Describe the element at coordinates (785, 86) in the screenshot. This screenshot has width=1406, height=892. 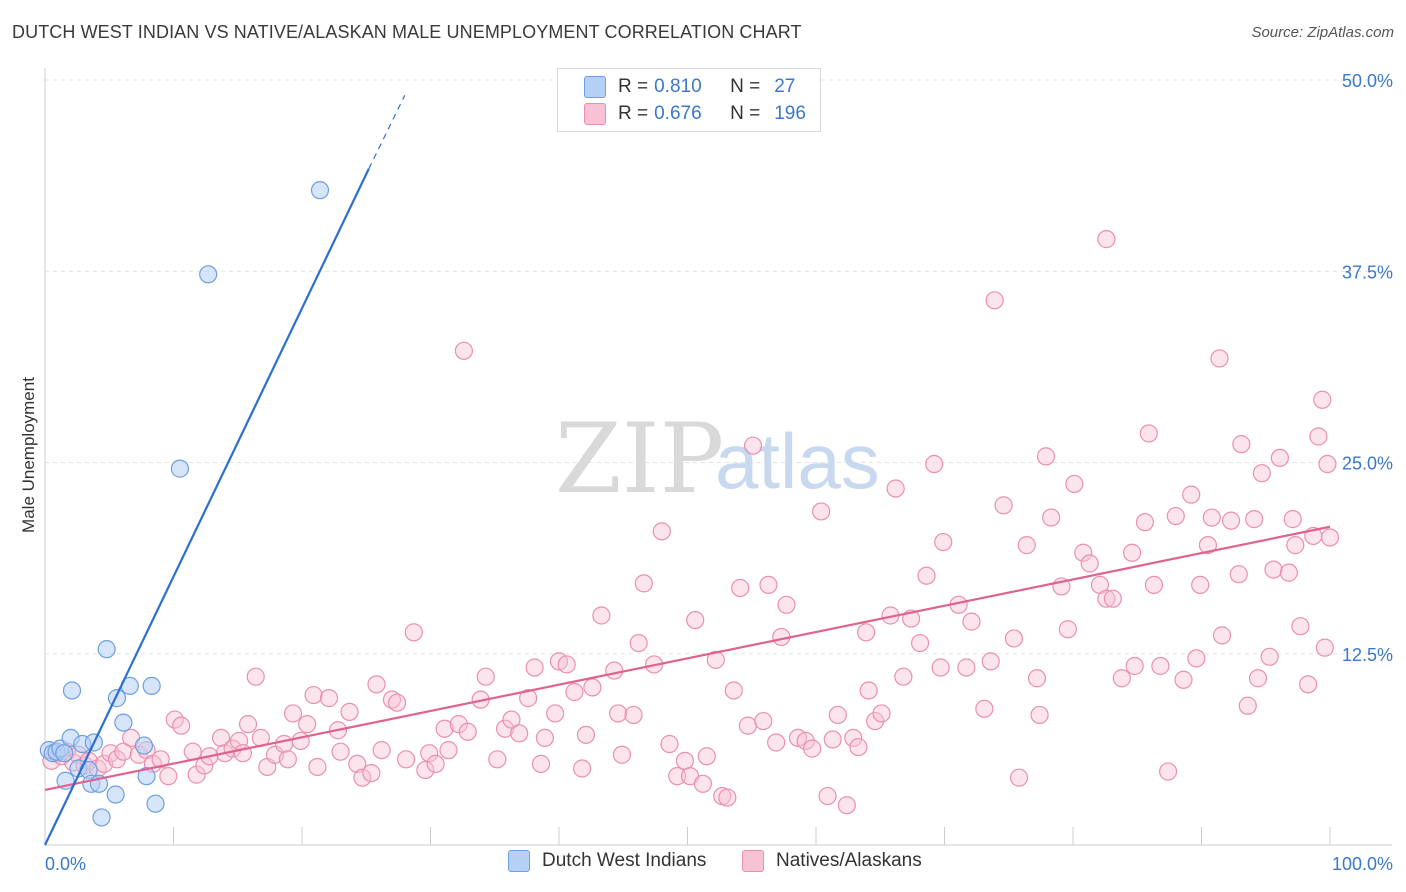
I see `legend-n-value: 27` at that location.